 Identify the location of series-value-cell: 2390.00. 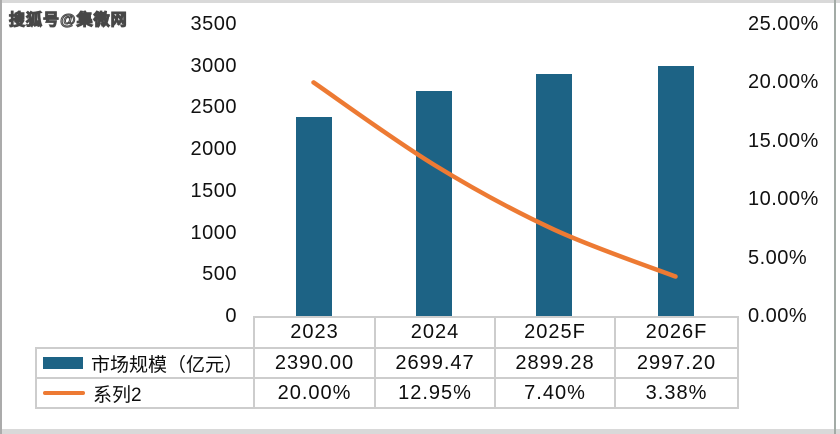
(314, 363).